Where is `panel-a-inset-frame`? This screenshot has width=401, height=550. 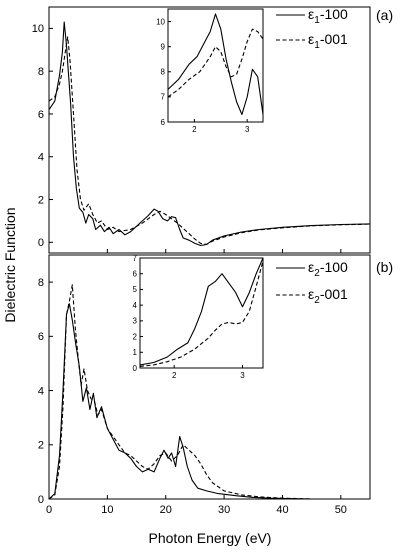 panel-a-inset-frame is located at coordinates (215, 65).